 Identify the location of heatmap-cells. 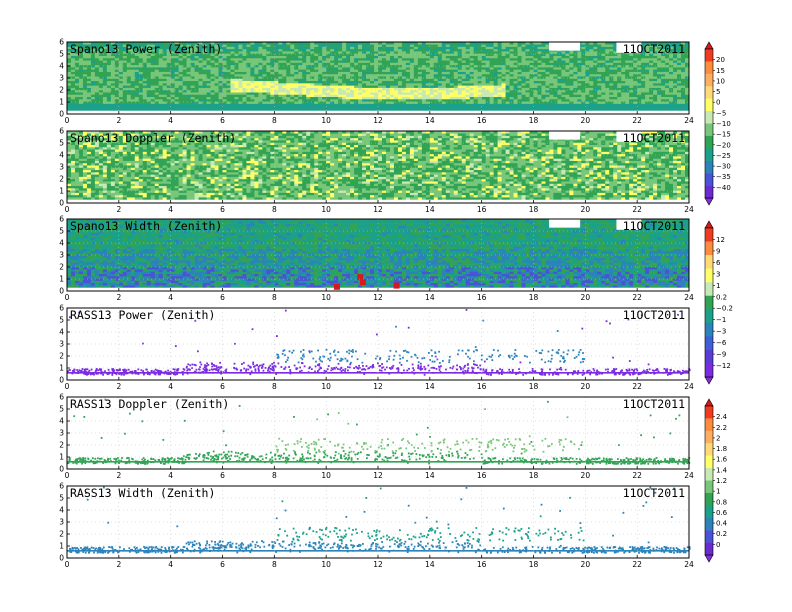
(378, 165).